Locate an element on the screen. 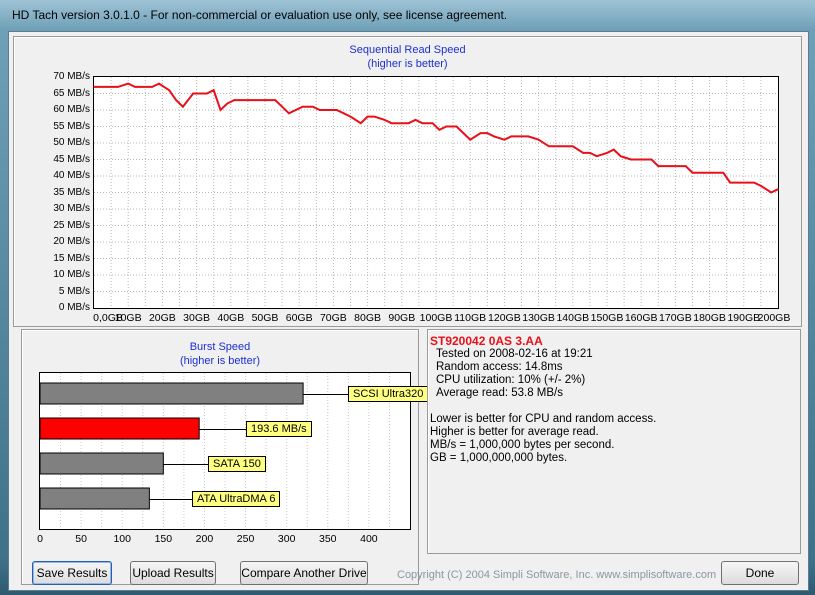  x-tick-label: 100GB is located at coordinates (436, 318).